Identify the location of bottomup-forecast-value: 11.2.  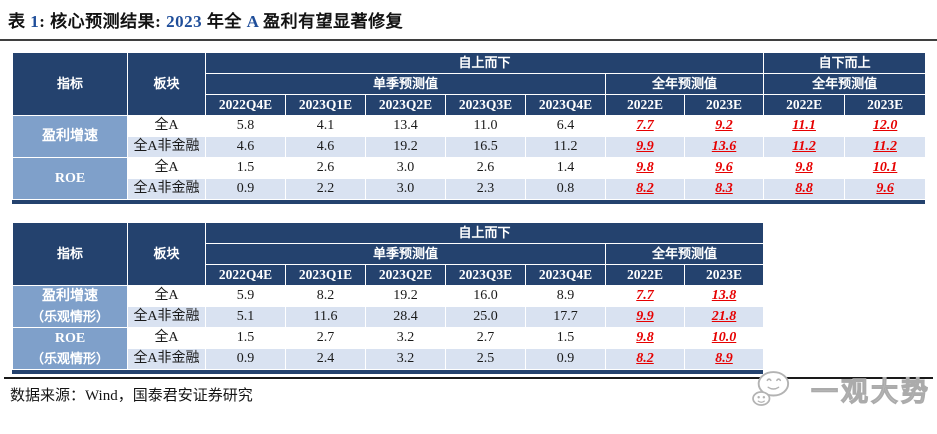
(885, 147).